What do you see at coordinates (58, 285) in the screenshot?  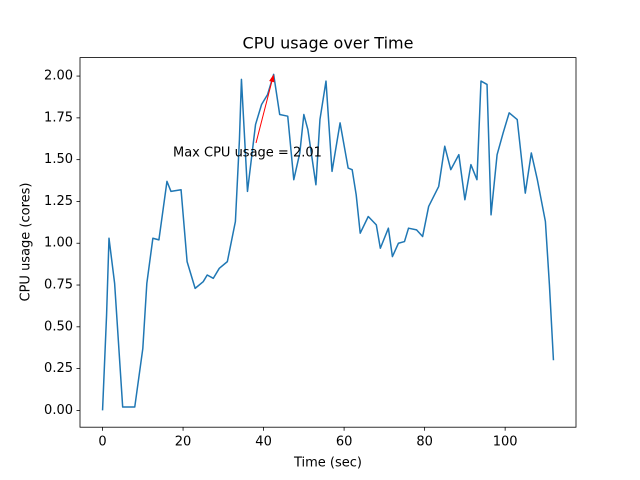 I see `y-tick-label: 0.75` at bounding box center [58, 285].